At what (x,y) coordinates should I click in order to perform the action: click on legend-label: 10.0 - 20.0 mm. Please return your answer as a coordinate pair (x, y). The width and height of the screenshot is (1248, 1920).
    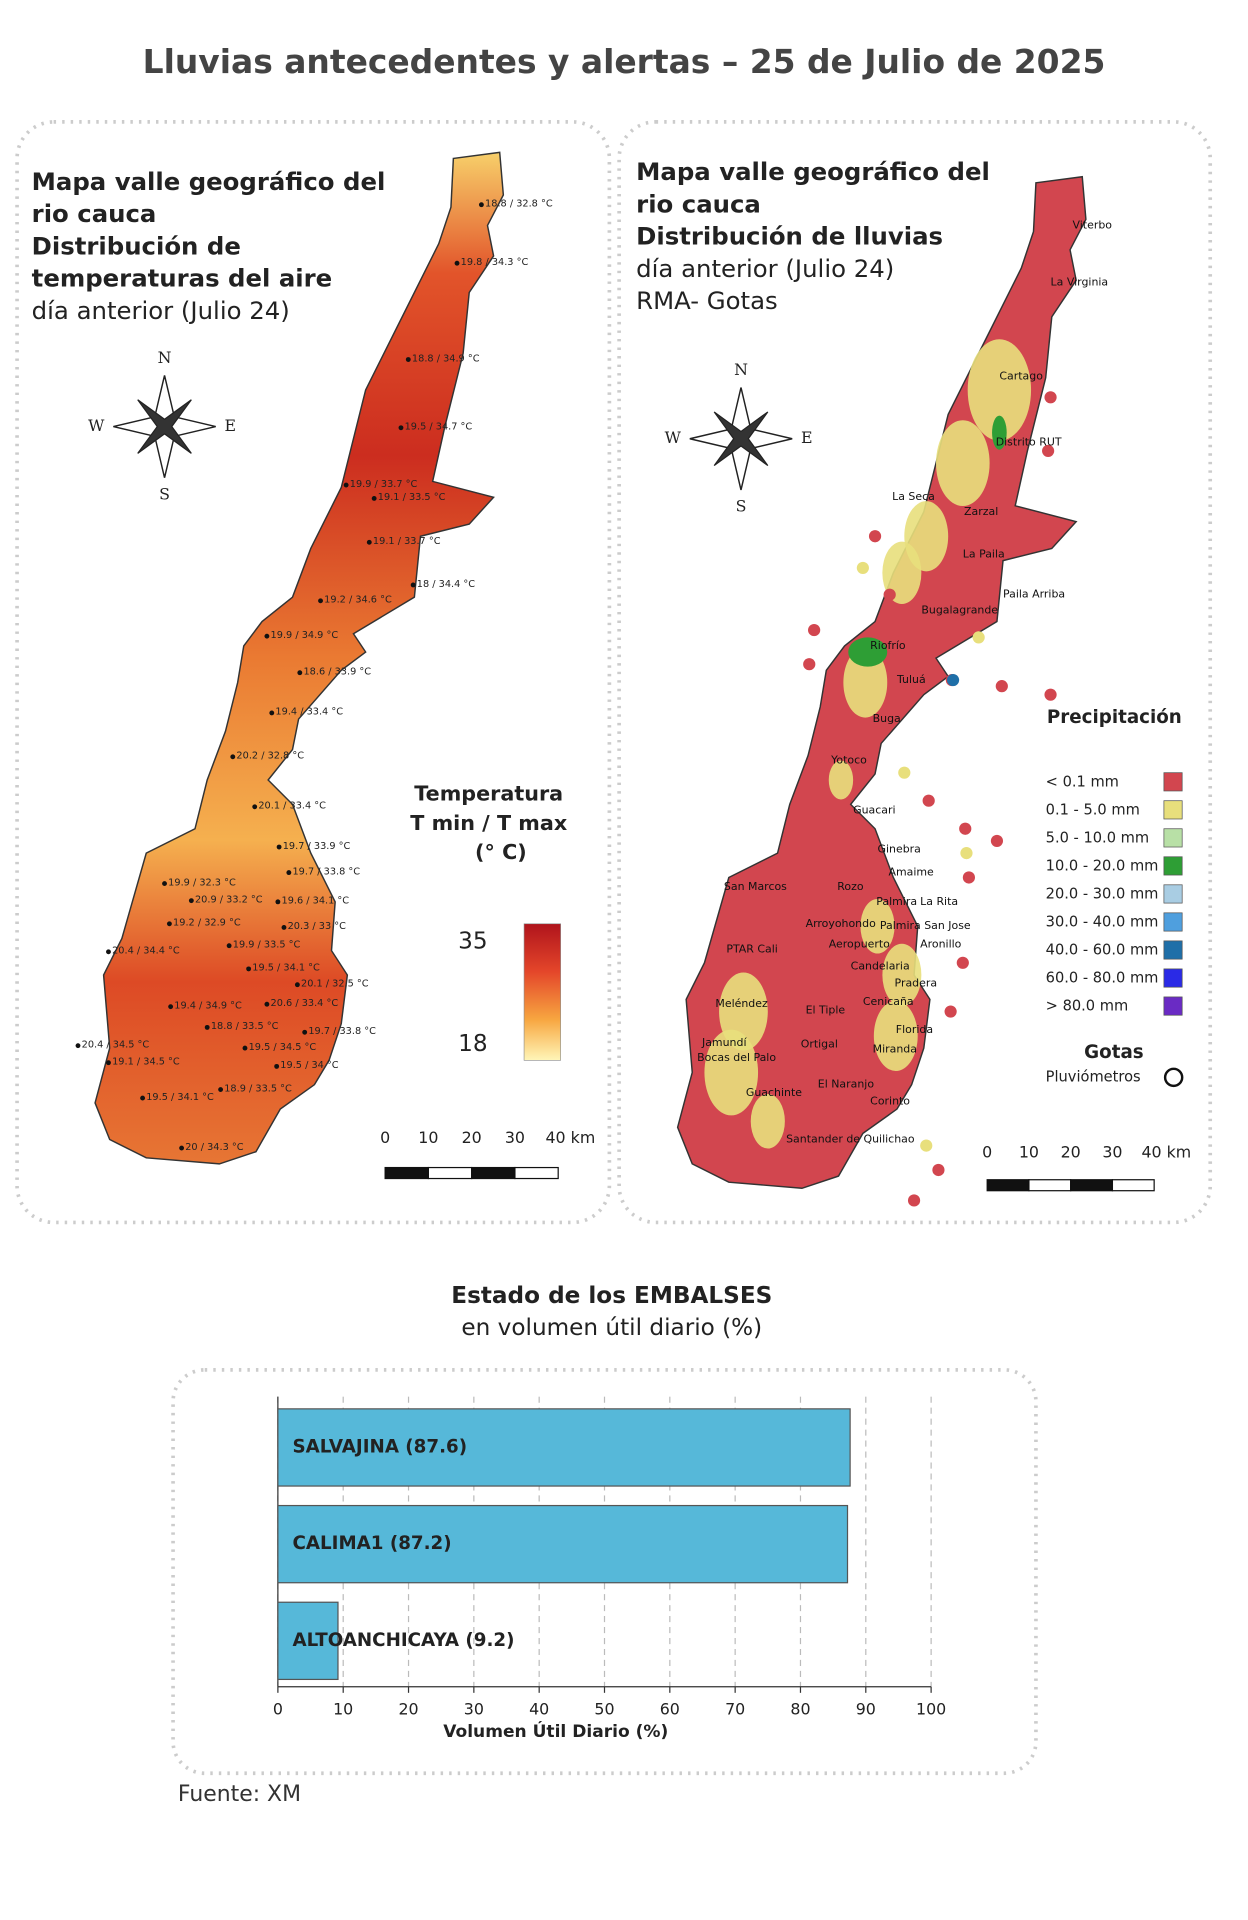
    Looking at the image, I should click on (1102, 866).